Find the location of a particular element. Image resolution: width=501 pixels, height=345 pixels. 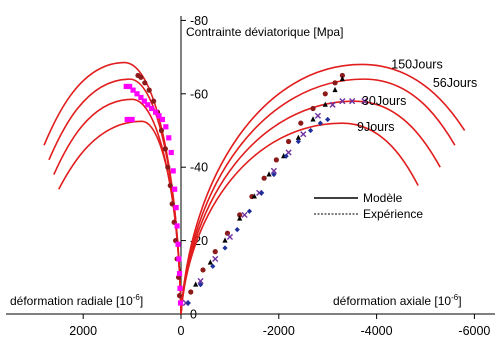

legend: Modèle Expérience is located at coordinates (368, 206).